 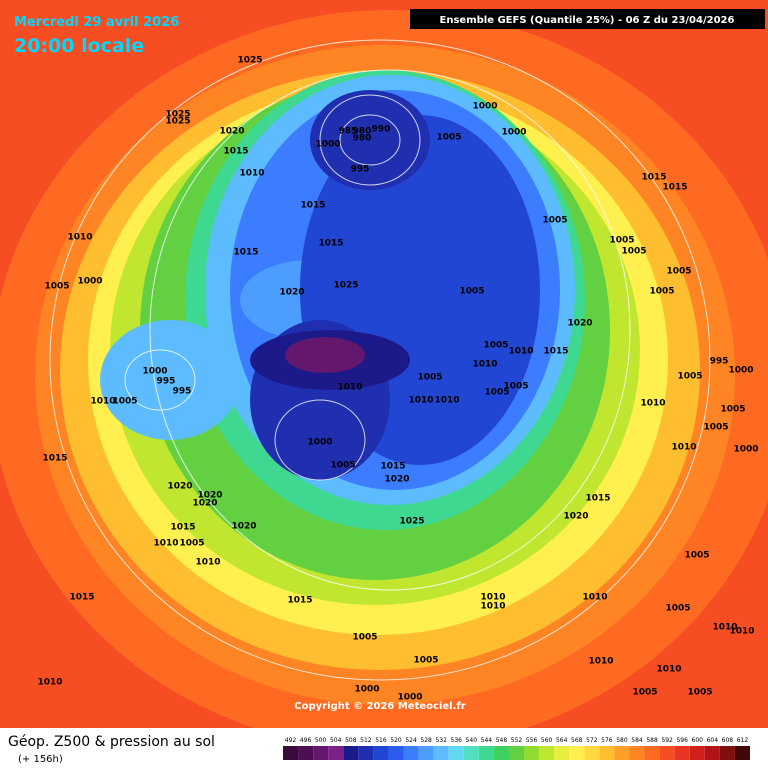 I want to click on forecast-lead: (+ 156h), so click(x=40, y=759).